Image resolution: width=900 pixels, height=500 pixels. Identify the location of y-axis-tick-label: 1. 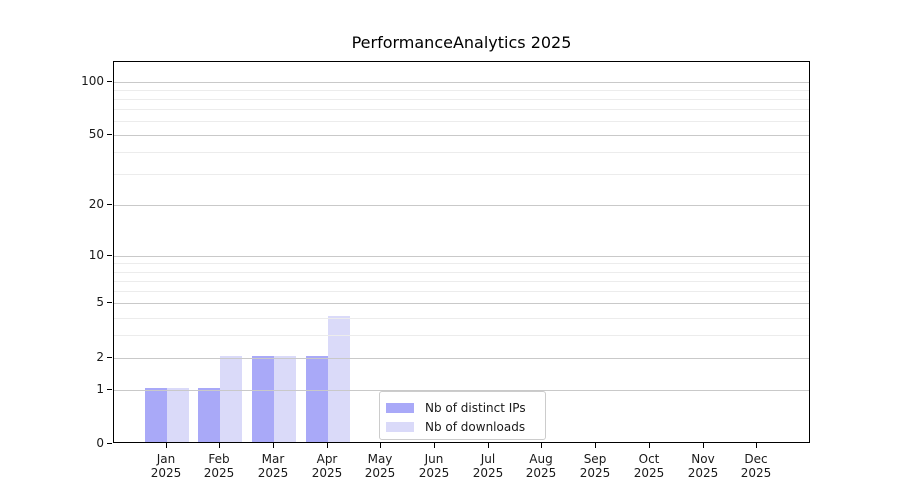
(100, 389).